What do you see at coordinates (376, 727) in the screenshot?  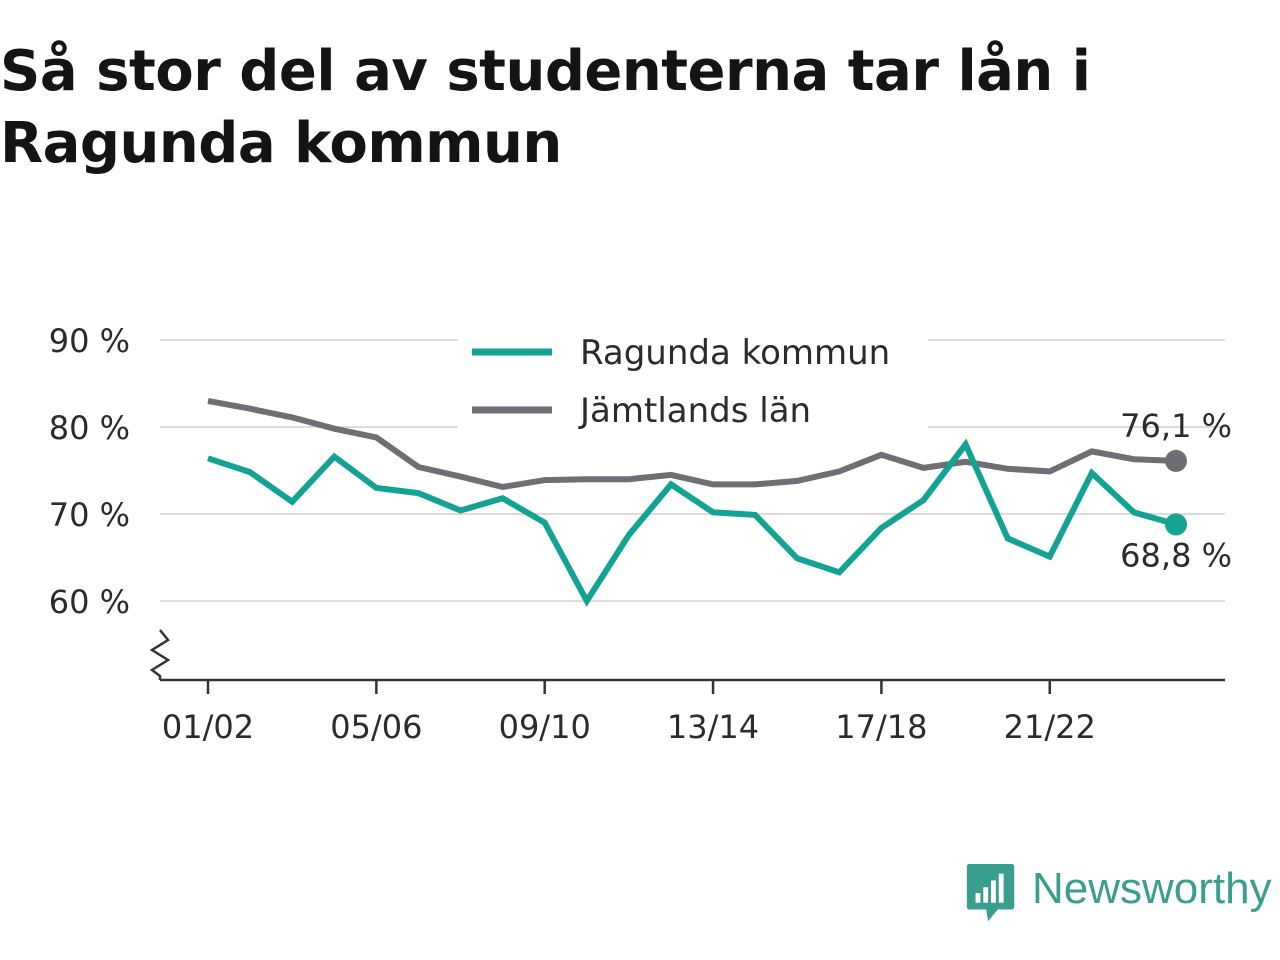 I see `x-tick-label: 05/06` at bounding box center [376, 727].